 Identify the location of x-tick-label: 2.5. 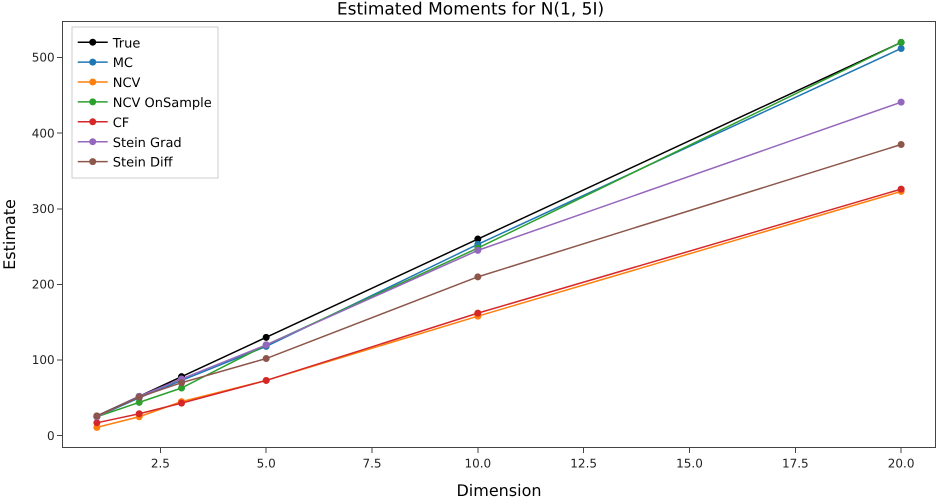
(160, 463).